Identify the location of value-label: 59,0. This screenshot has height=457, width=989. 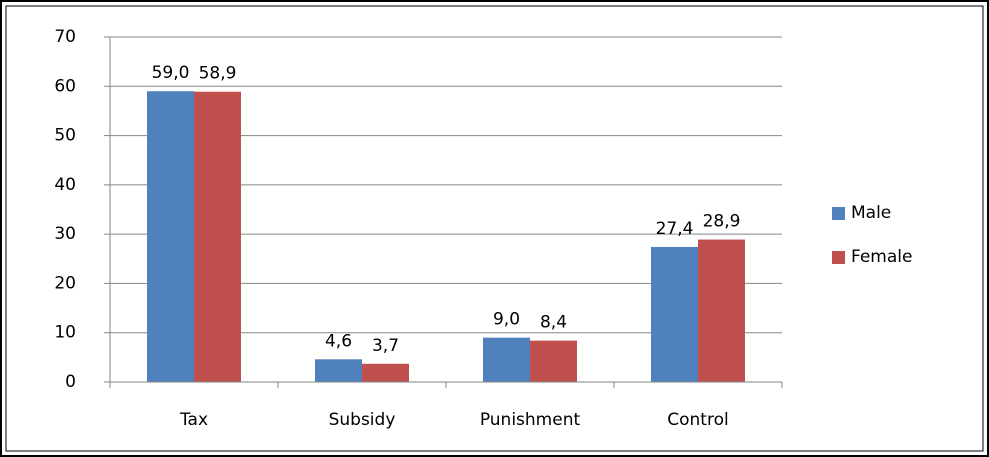
(171, 73).